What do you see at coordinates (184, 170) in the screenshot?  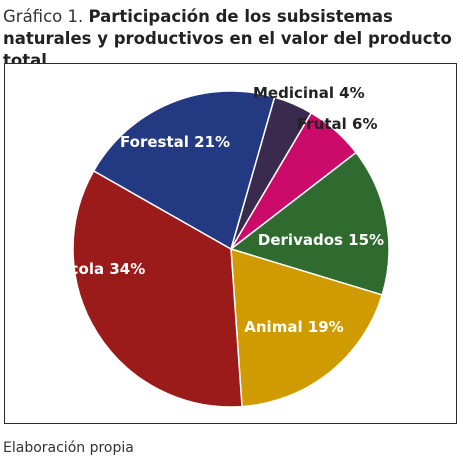 I see `pie-slice-forestal` at bounding box center [184, 170].